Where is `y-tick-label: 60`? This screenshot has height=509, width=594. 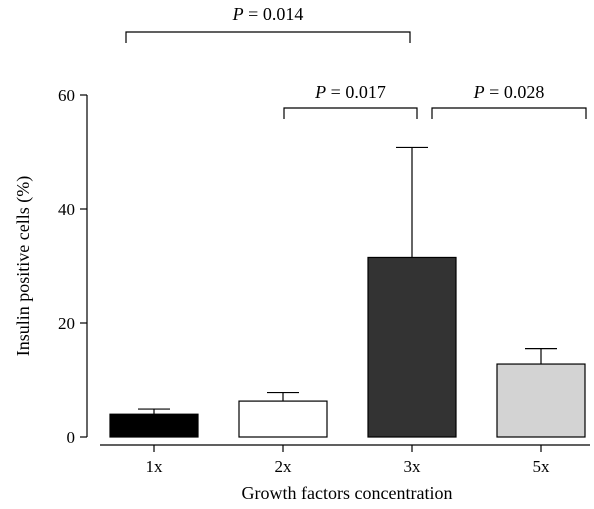
y-tick-label: 60 is located at coordinates (66, 95).